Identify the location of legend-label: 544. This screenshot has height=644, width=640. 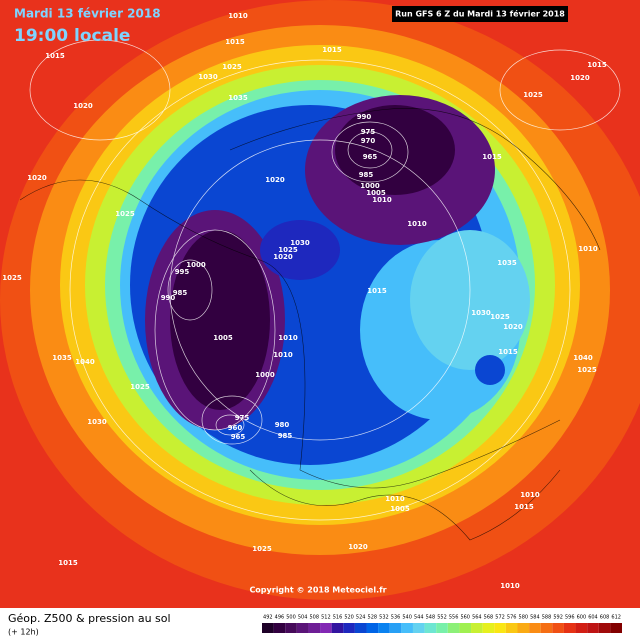
(419, 618).